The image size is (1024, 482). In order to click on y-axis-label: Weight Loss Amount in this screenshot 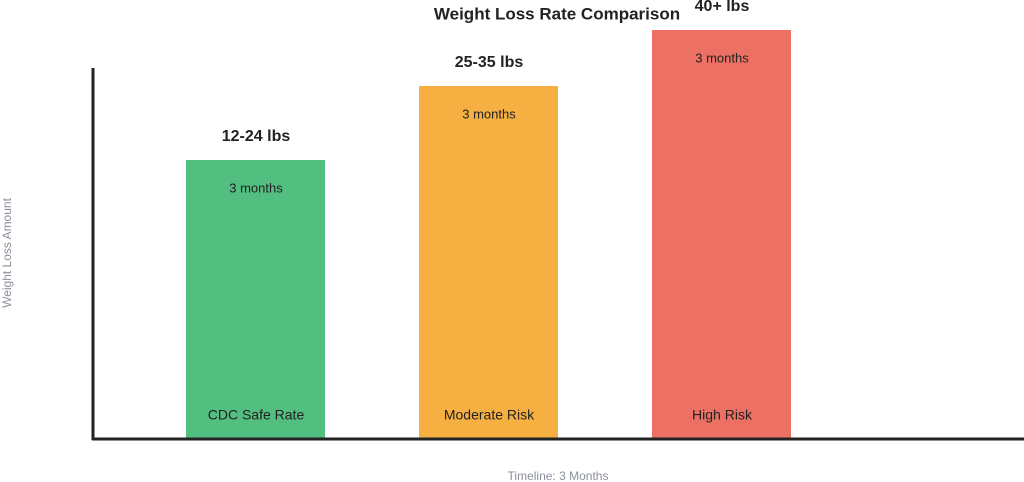, I will do `click(7, 252)`.